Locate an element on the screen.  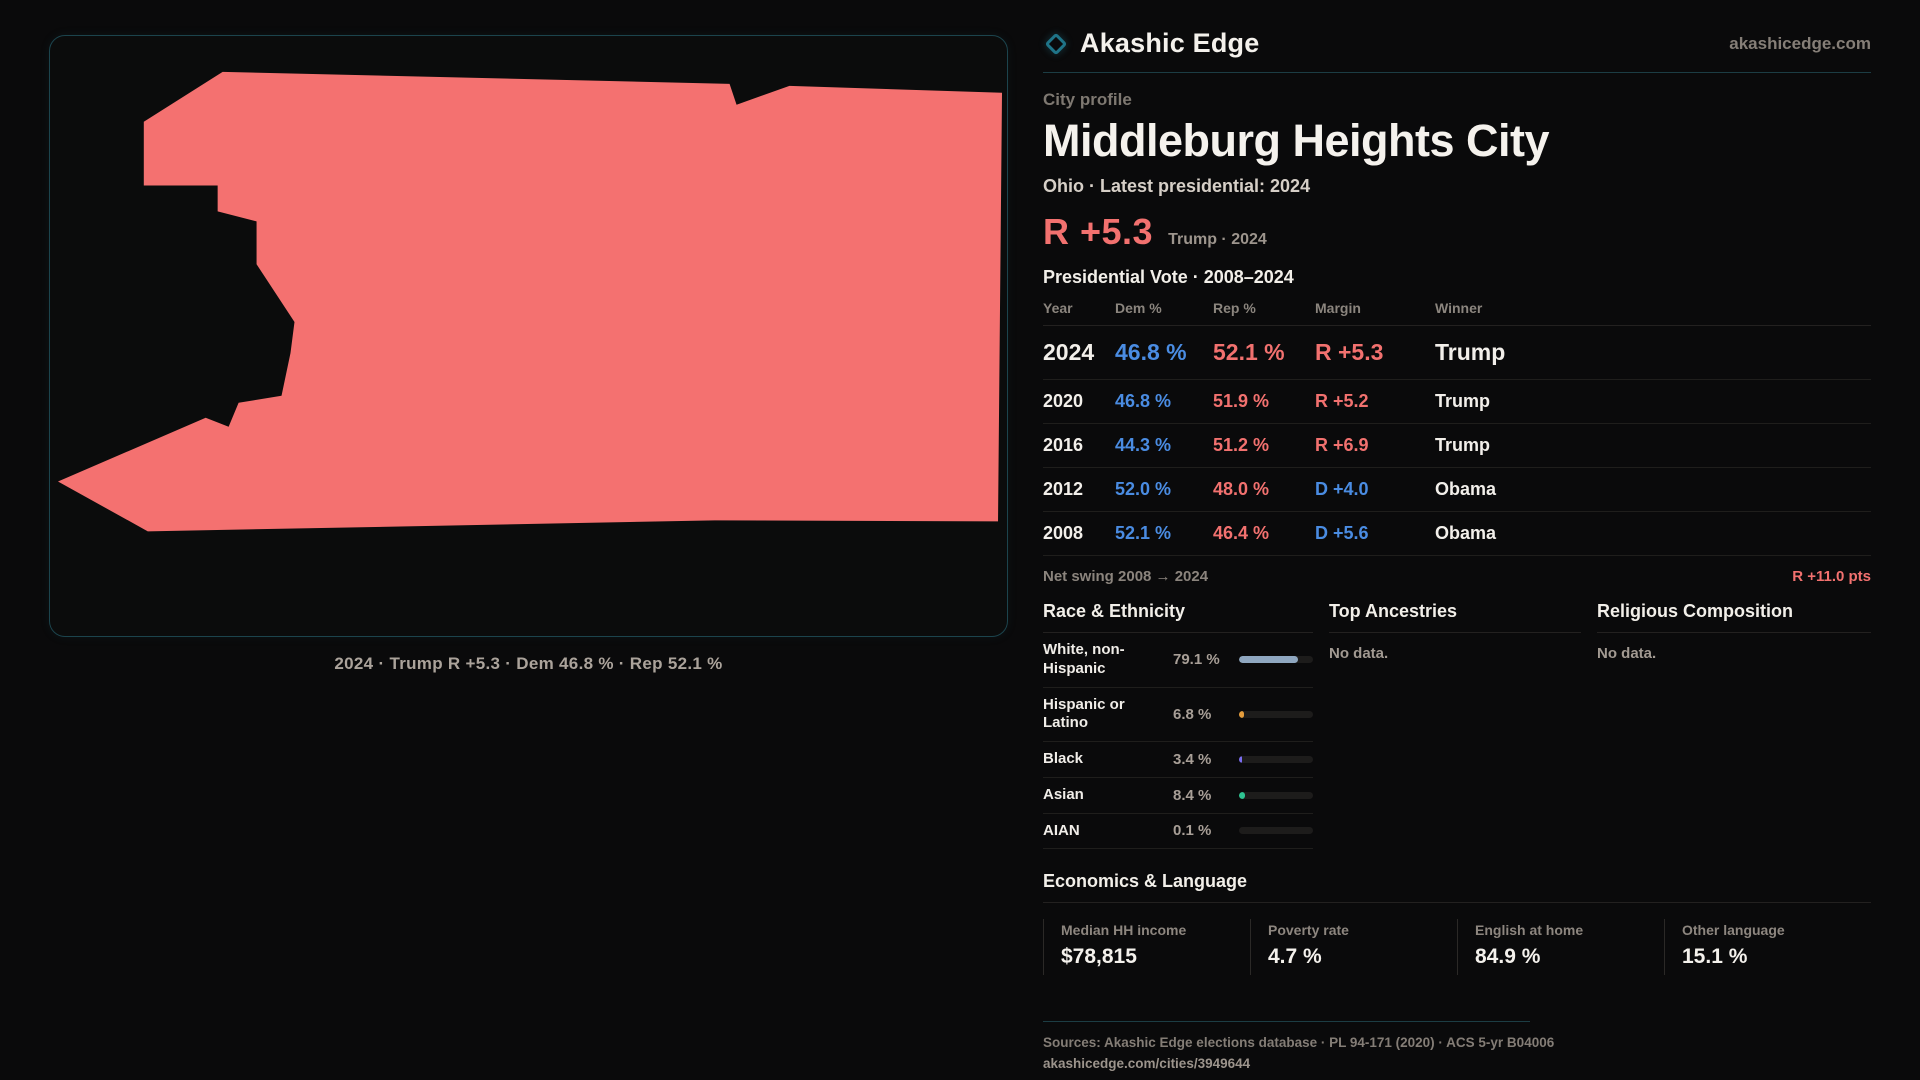
net-swing-value: R +11.0 pts is located at coordinates (1831, 576).